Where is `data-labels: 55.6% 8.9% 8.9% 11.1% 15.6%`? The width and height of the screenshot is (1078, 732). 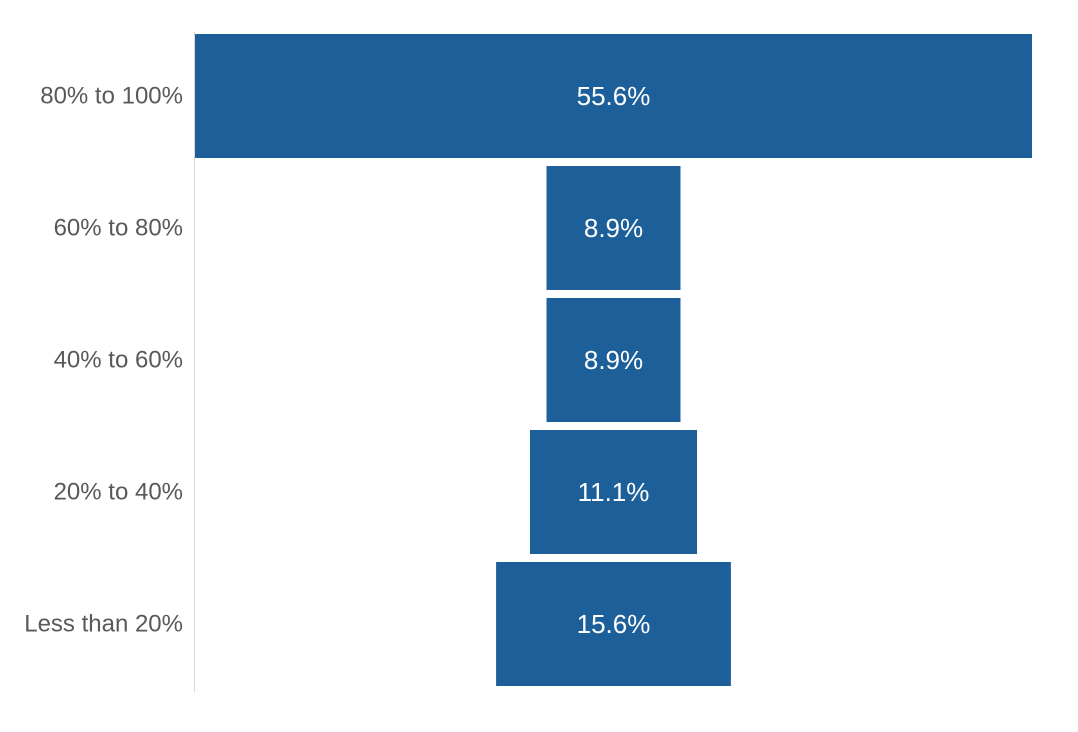 data-labels: 55.6% 8.9% 8.9% 11.1% 15.6% is located at coordinates (614, 360).